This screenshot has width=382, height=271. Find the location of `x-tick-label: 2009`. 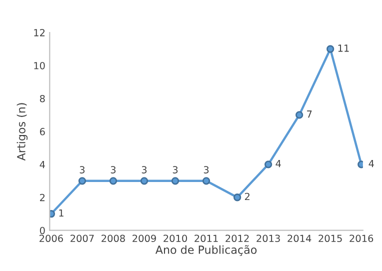

x-tick-label: 2009 is located at coordinates (144, 238).